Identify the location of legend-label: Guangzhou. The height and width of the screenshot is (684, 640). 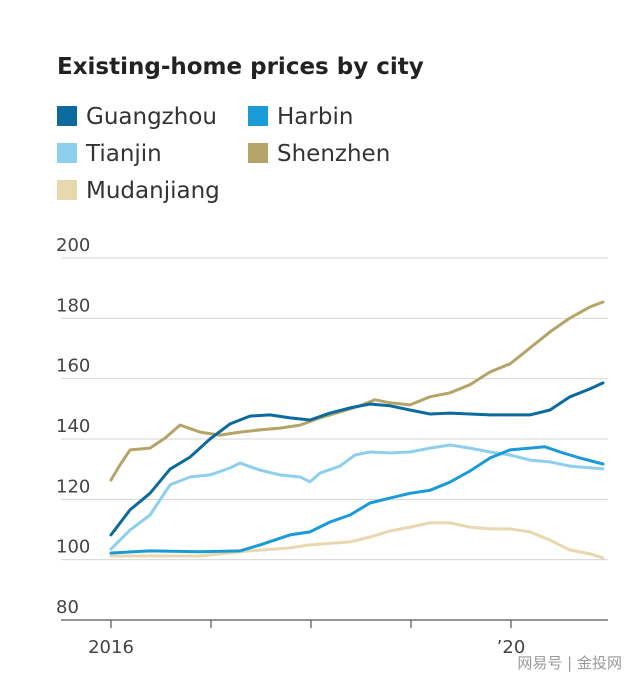
(151, 117).